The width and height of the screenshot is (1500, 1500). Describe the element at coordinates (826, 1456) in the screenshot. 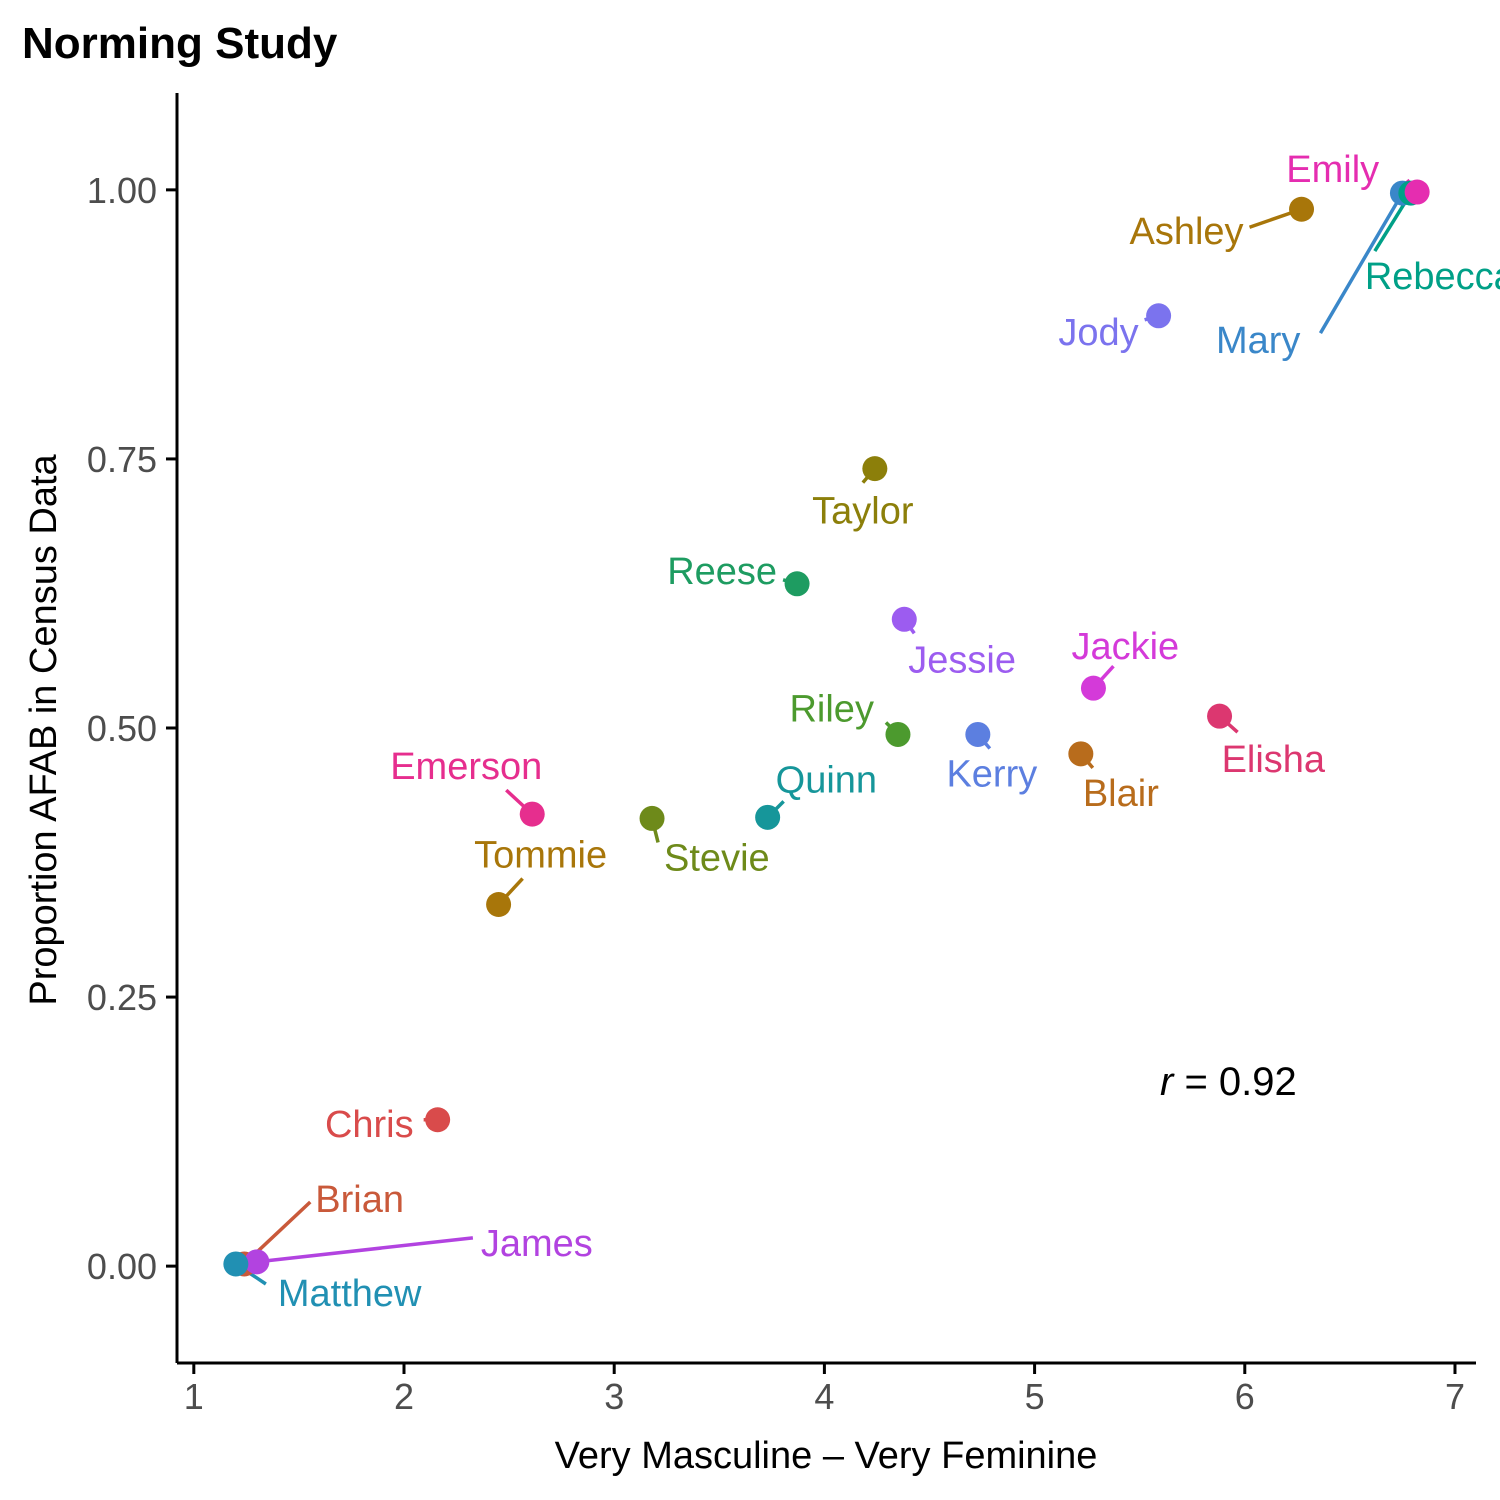

I see `x-axis-title: Very Masculine – Very Feminine` at that location.